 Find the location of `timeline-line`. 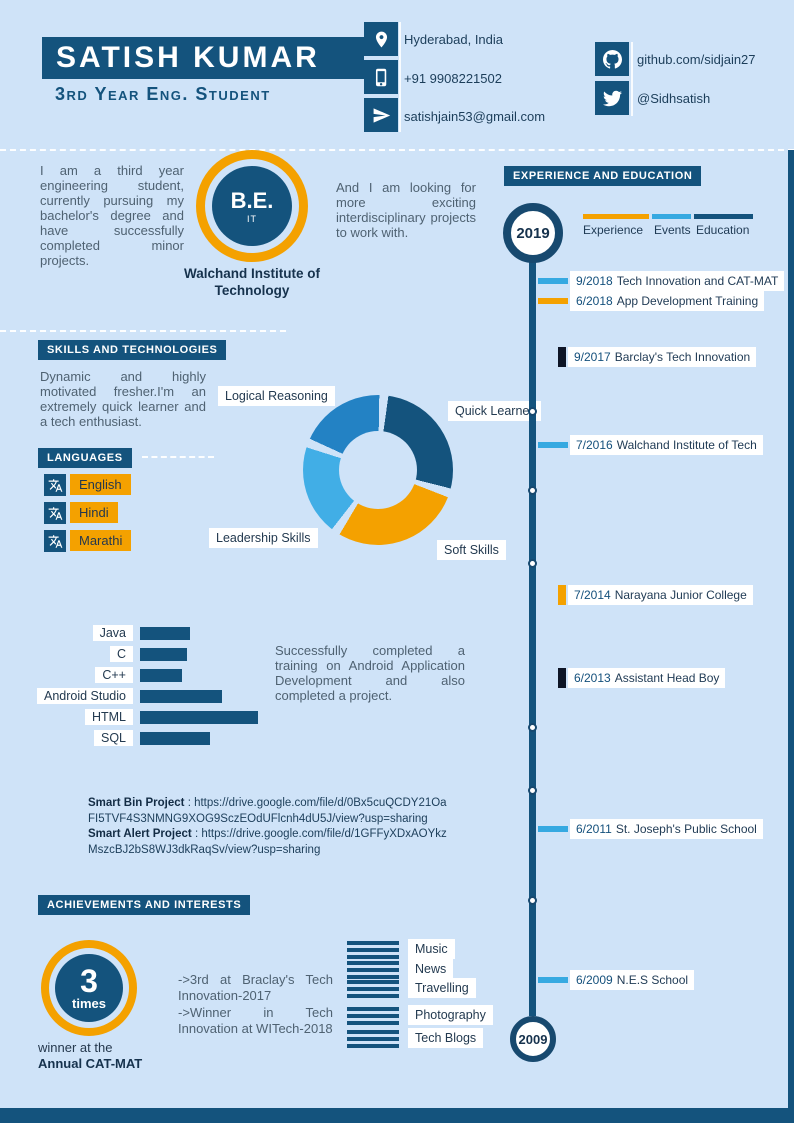

timeline-line is located at coordinates (532, 639).